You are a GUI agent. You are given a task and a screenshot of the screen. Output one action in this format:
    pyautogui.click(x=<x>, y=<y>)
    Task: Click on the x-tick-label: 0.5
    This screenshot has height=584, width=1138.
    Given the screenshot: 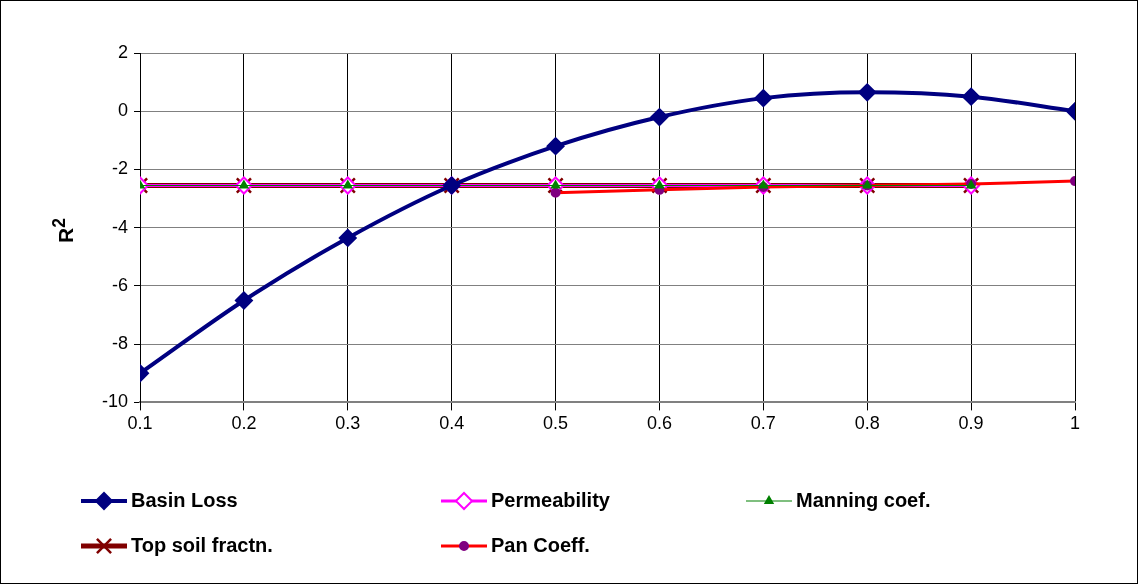 What is the action you would take?
    pyautogui.click(x=556, y=423)
    